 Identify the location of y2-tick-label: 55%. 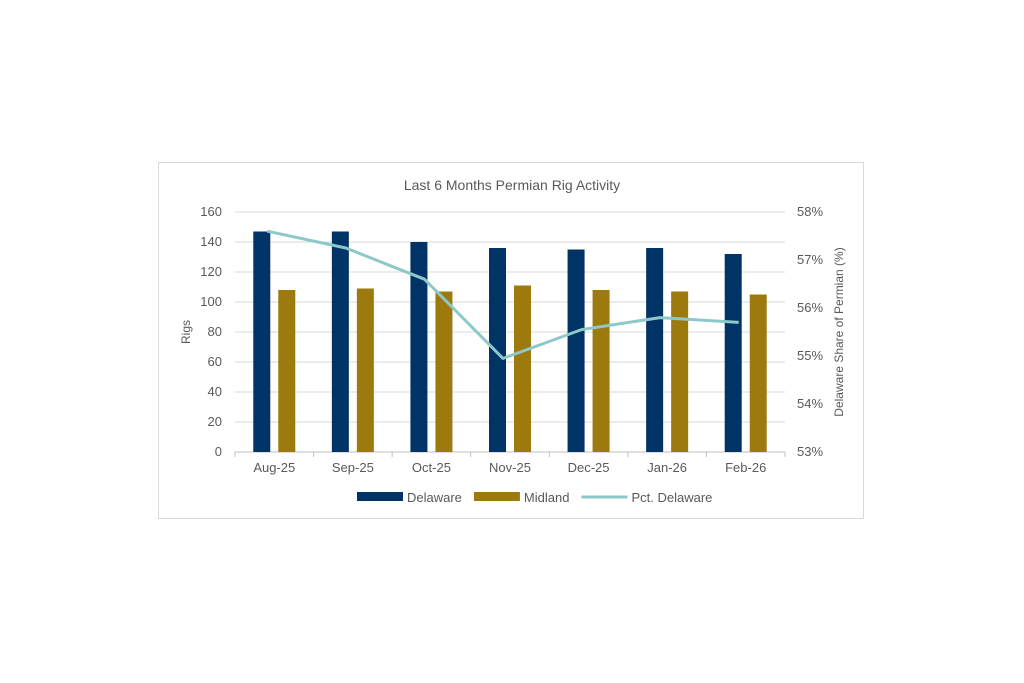
(810, 355).